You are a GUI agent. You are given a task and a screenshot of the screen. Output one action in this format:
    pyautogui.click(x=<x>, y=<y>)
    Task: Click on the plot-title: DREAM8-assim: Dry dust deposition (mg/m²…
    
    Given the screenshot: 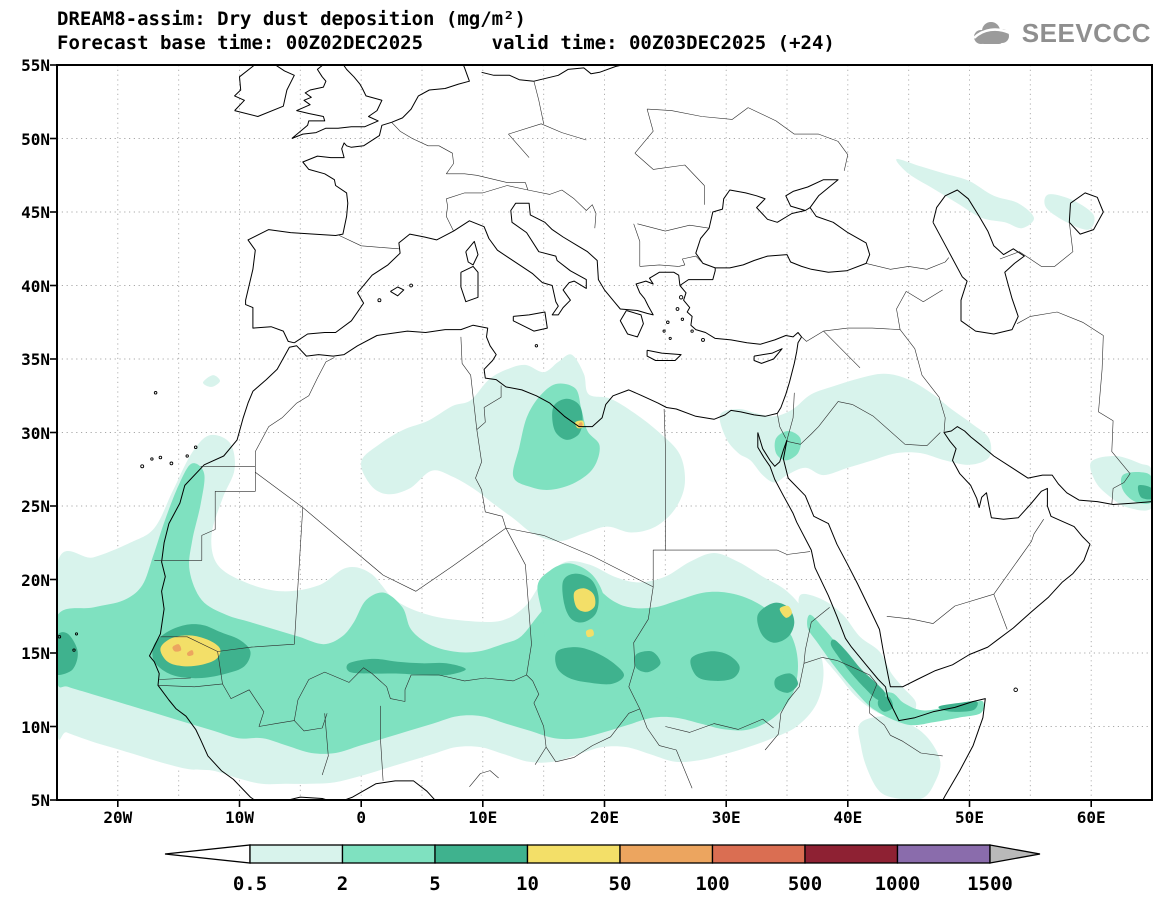 What is the action you would take?
    pyautogui.click(x=291, y=19)
    